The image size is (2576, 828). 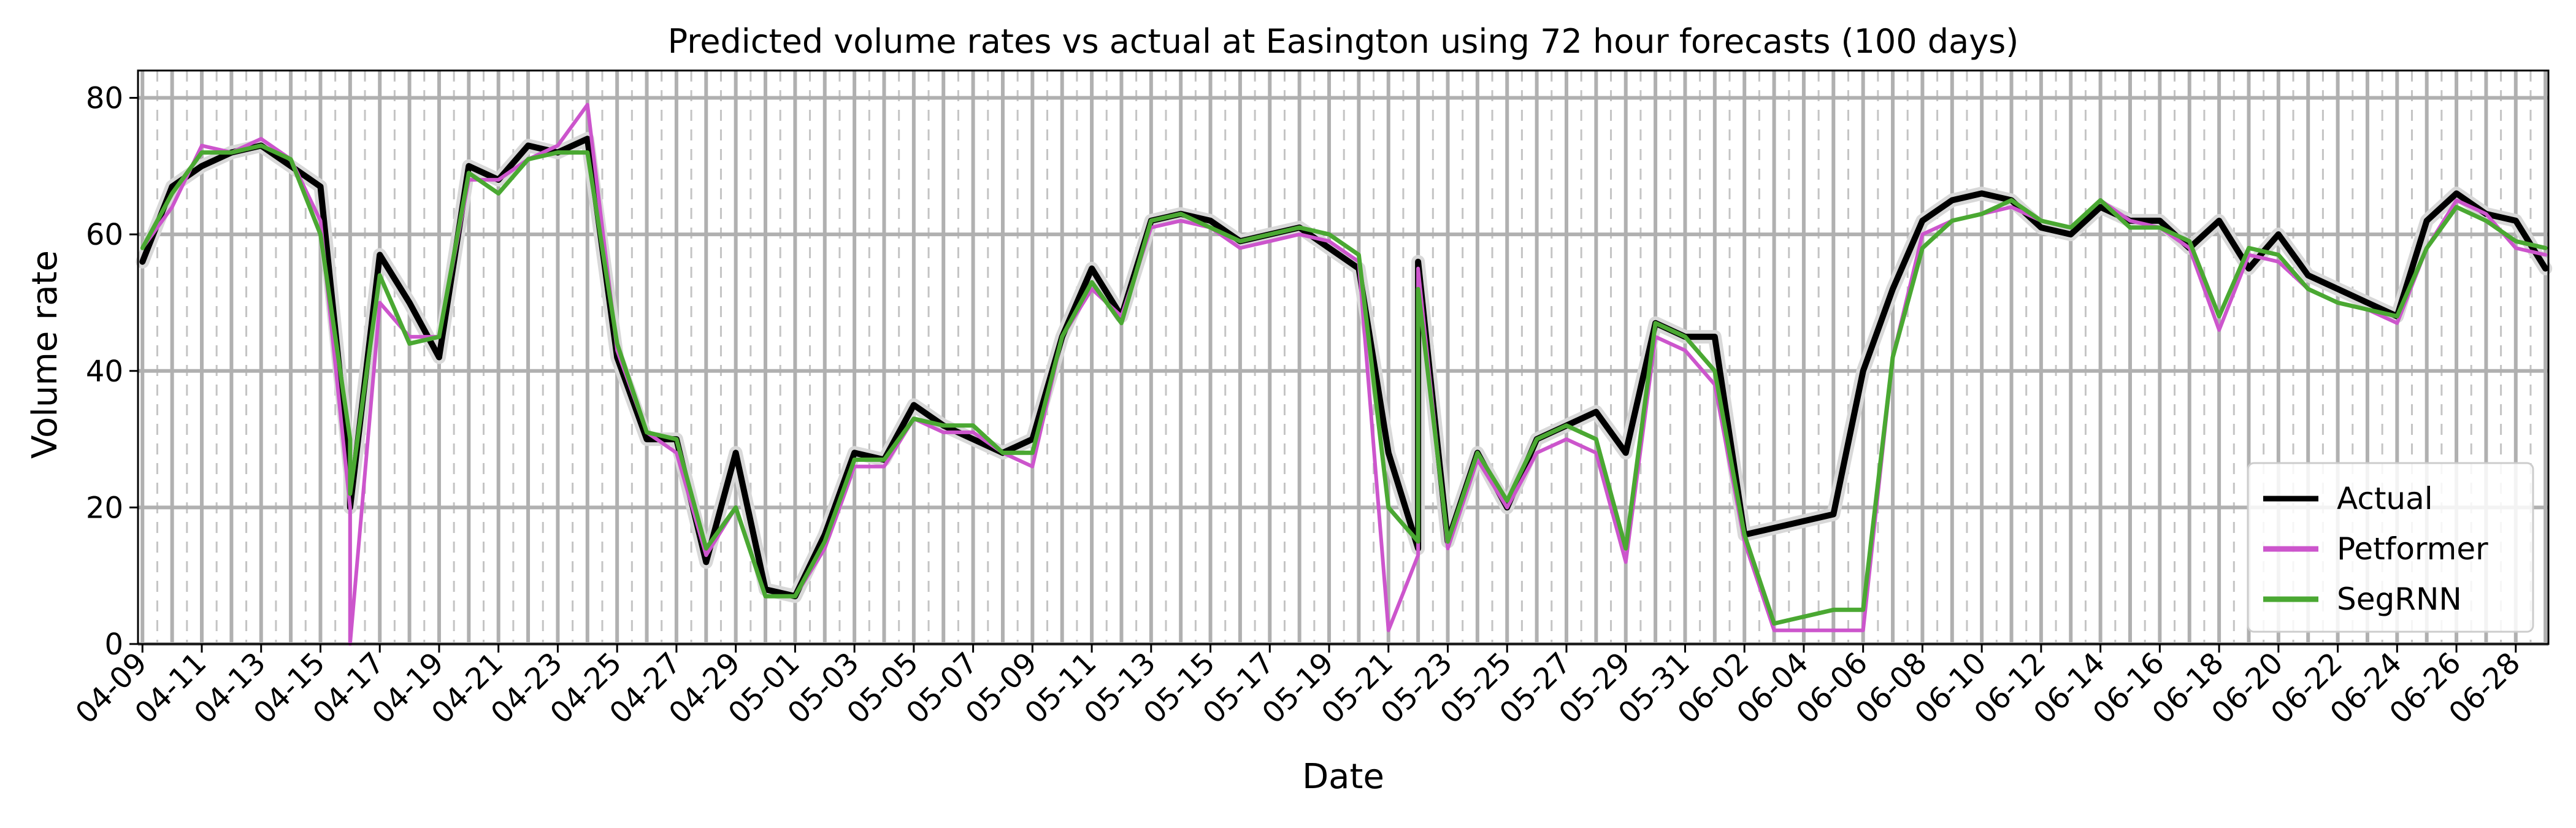 What do you see at coordinates (113, 644) in the screenshot?
I see `y-tick-label: 0` at bounding box center [113, 644].